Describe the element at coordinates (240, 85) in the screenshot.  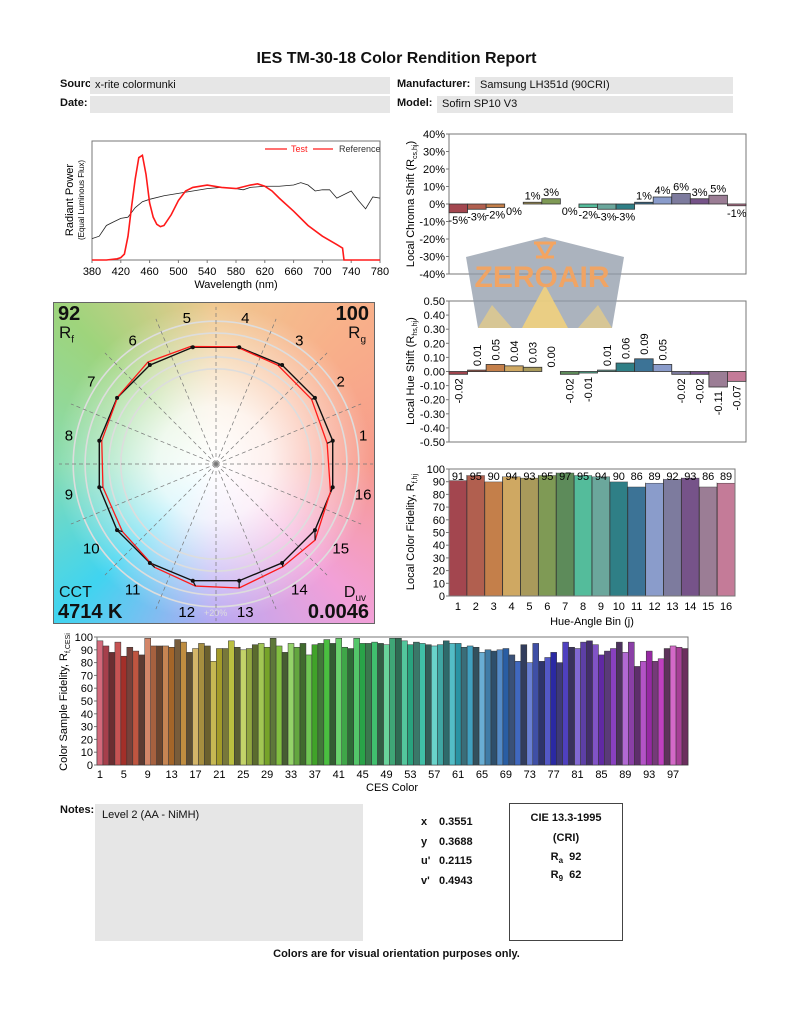
I see `source-field: x-rite colormunki` at that location.